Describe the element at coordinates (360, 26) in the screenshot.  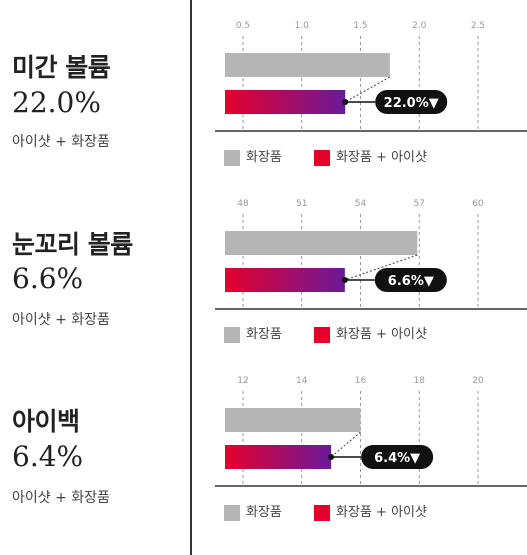
I see `x-tick-label: 1.5` at that location.